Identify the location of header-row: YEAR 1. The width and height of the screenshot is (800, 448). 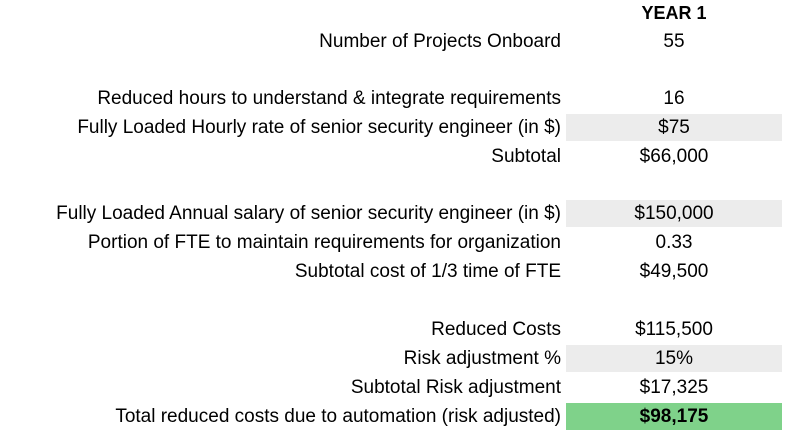
(400, 14).